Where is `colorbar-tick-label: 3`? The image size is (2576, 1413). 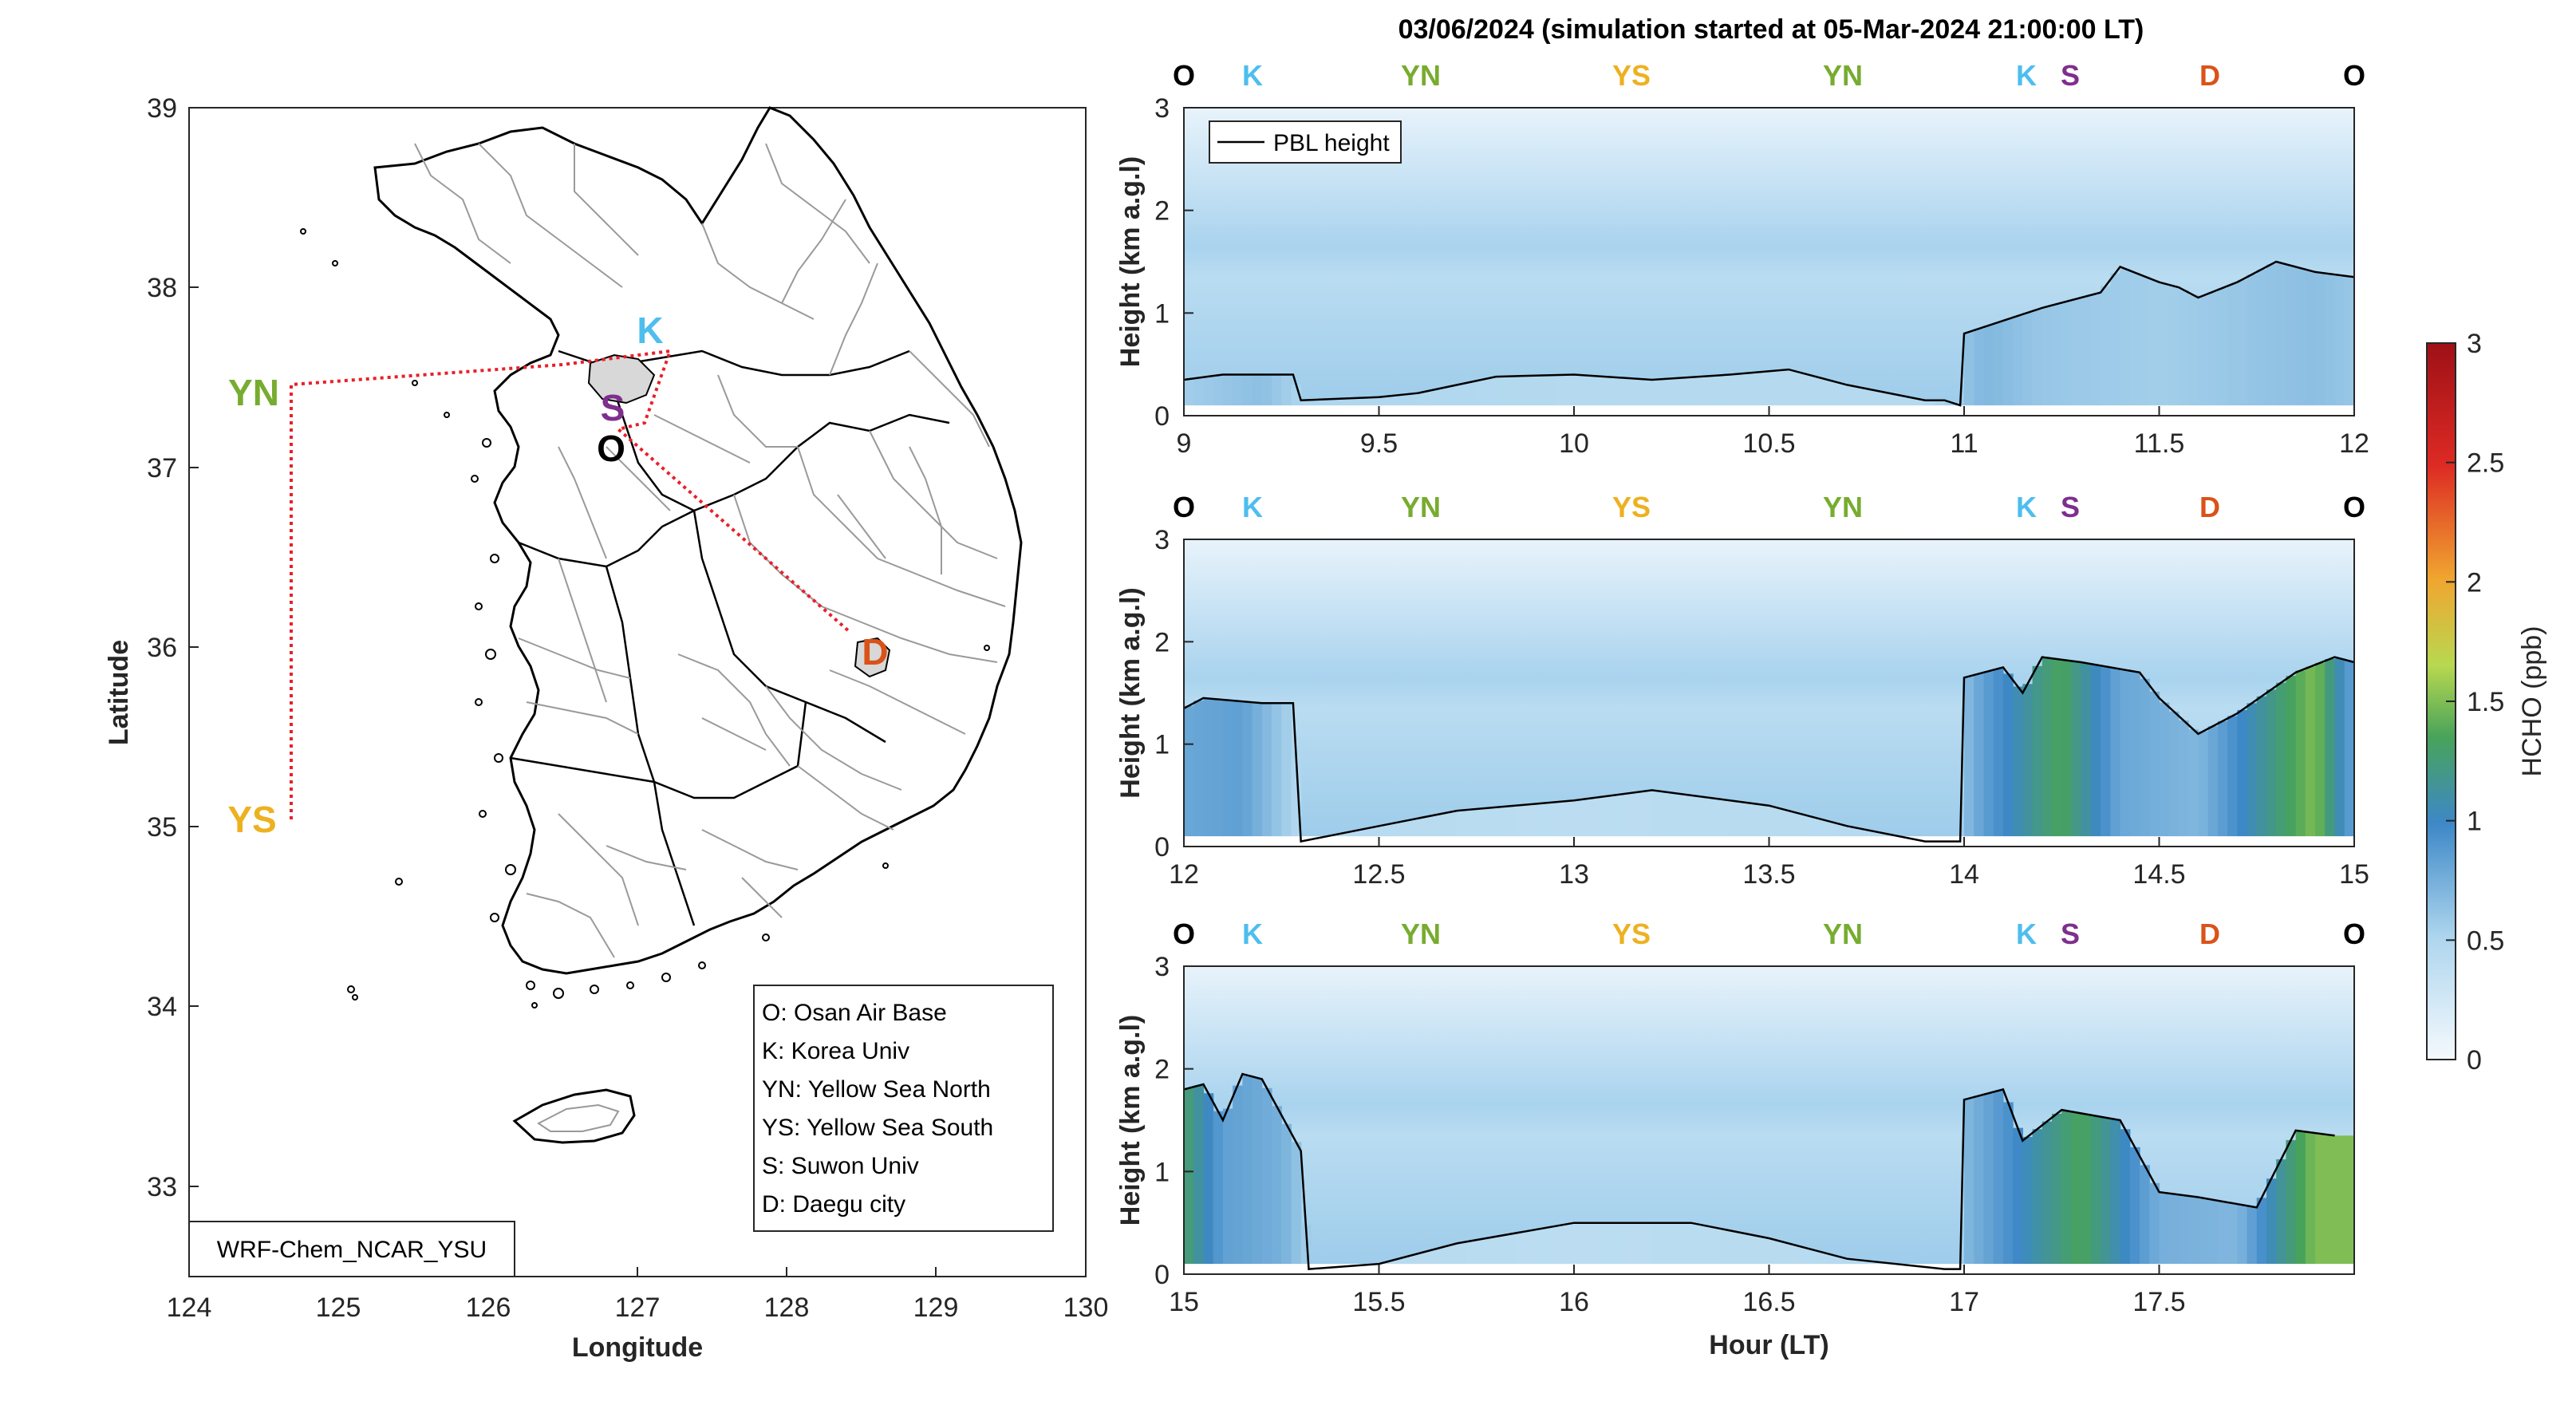
colorbar-tick-label: 3 is located at coordinates (2475, 344).